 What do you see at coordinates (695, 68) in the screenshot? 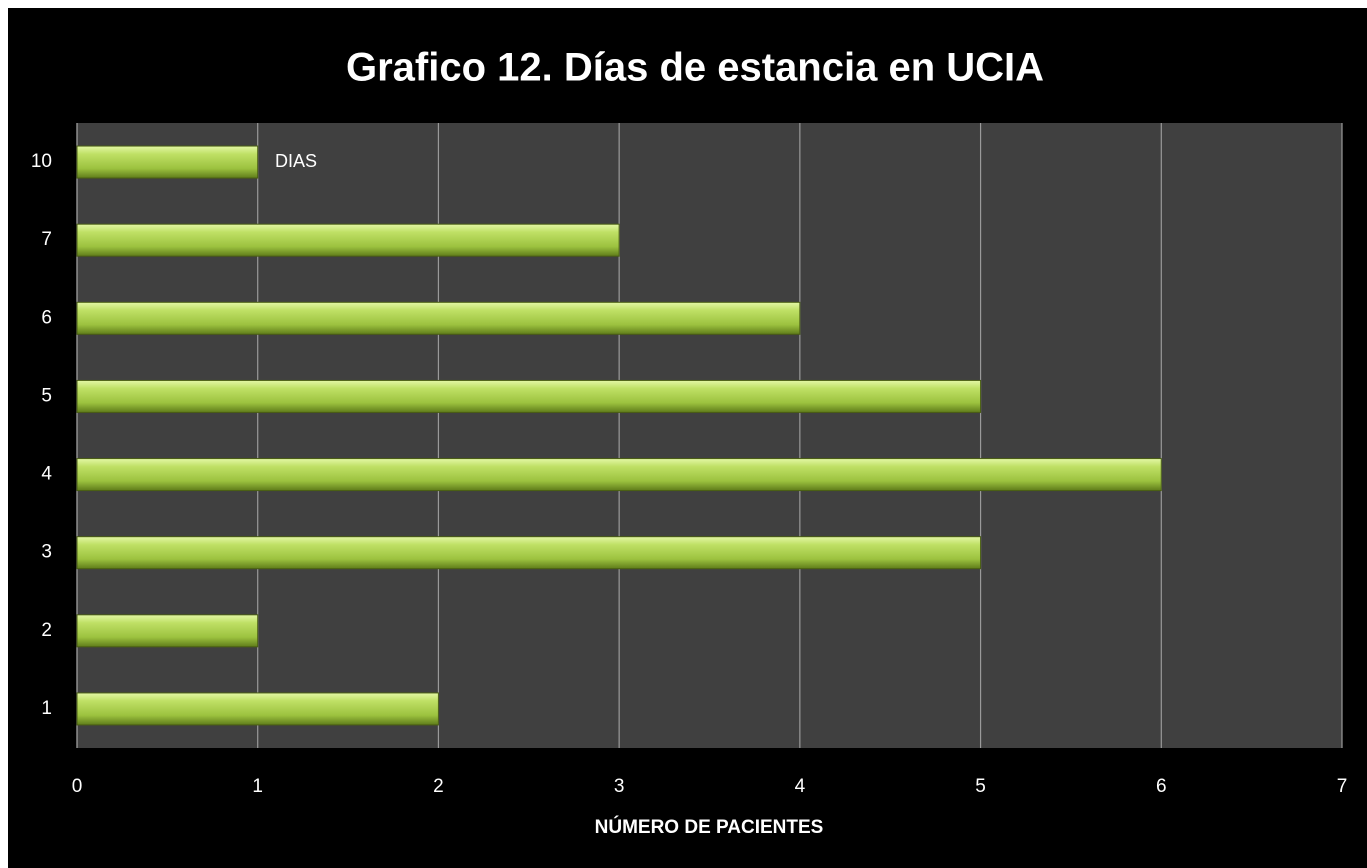
I see `chart-title: Grafico 12. Días de estancia en UCIA` at bounding box center [695, 68].